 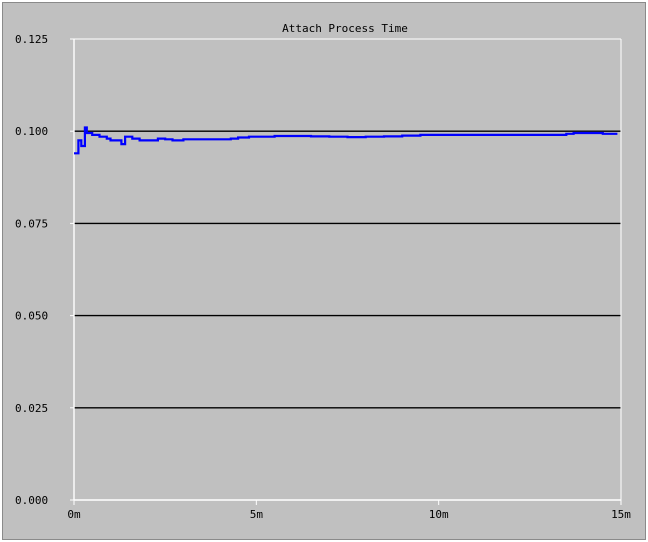 I want to click on y-tick-label: 0.025, so click(x=31, y=408).